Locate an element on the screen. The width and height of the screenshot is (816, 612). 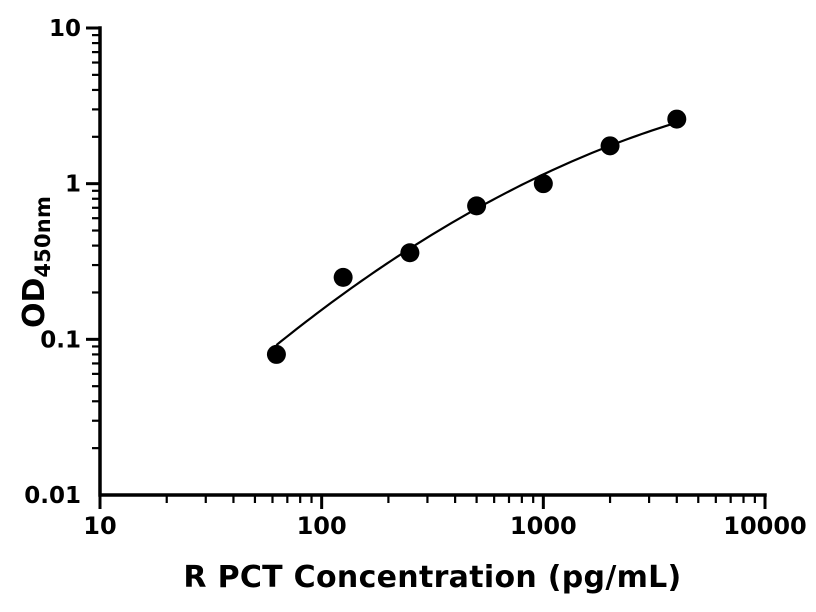
y-tick-label: 10 is located at coordinates (65, 29).